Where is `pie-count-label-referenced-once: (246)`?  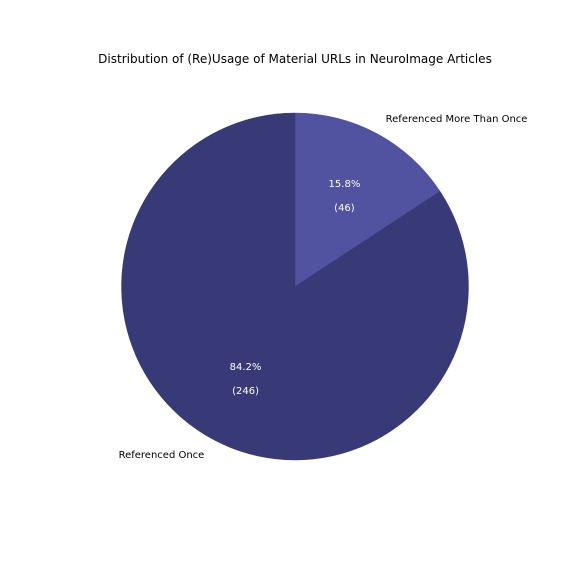
pie-count-label-referenced-once: (246) is located at coordinates (245, 391).